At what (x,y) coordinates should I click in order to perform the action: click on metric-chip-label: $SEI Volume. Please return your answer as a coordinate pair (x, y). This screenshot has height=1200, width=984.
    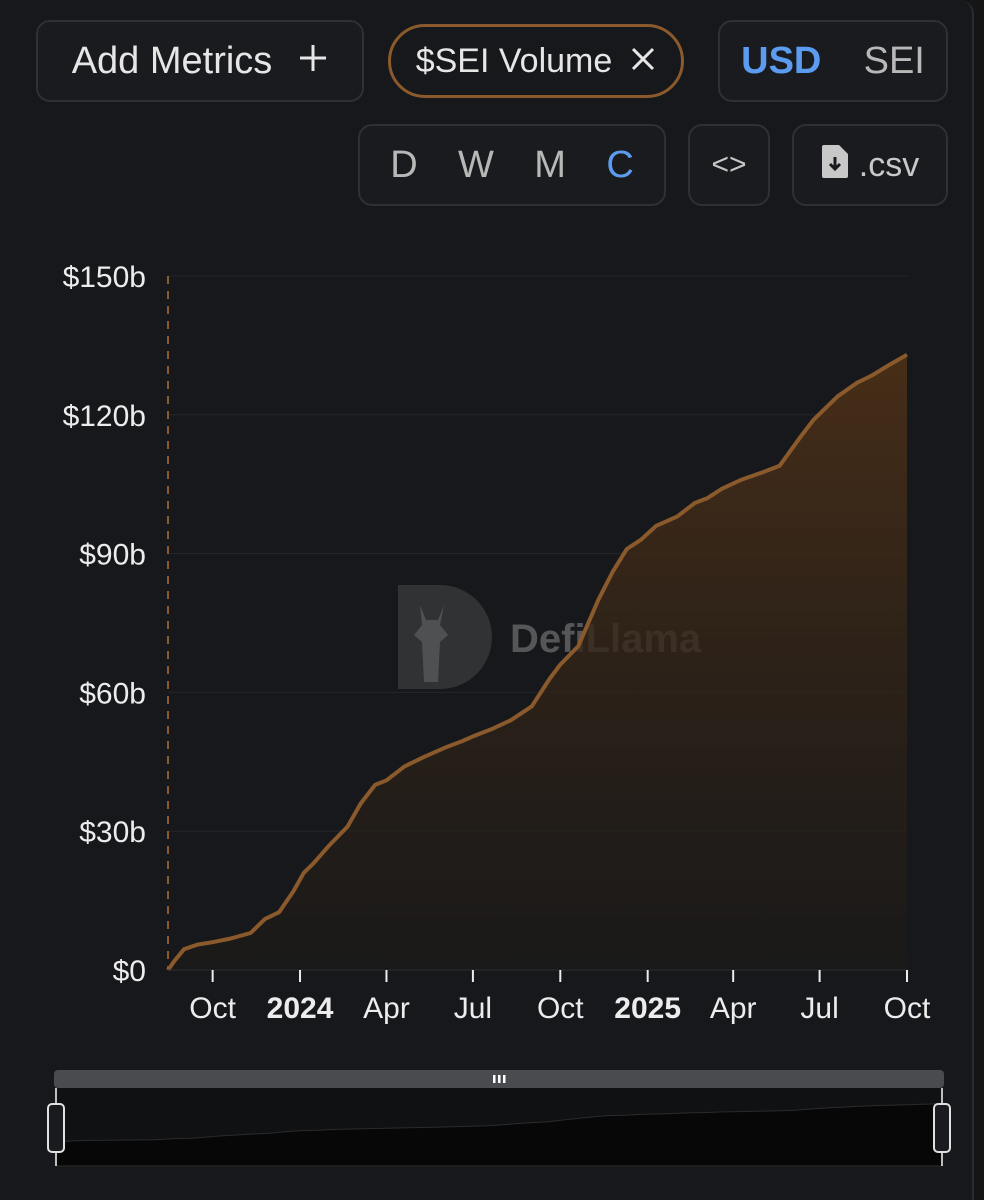
    Looking at the image, I should click on (514, 60).